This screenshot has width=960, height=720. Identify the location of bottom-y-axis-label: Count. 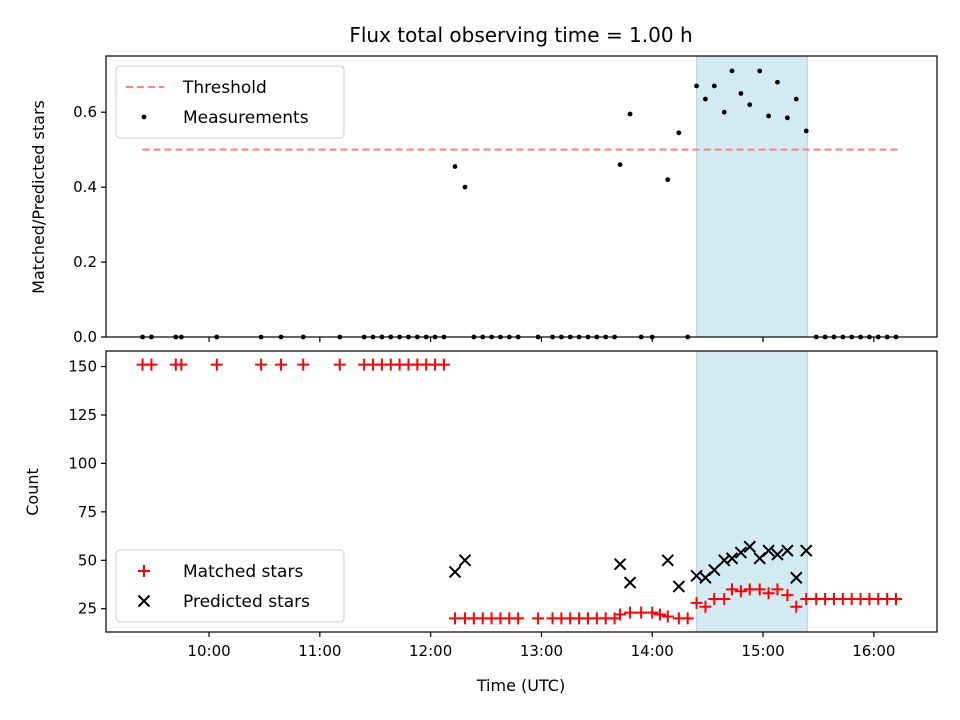
(32, 492).